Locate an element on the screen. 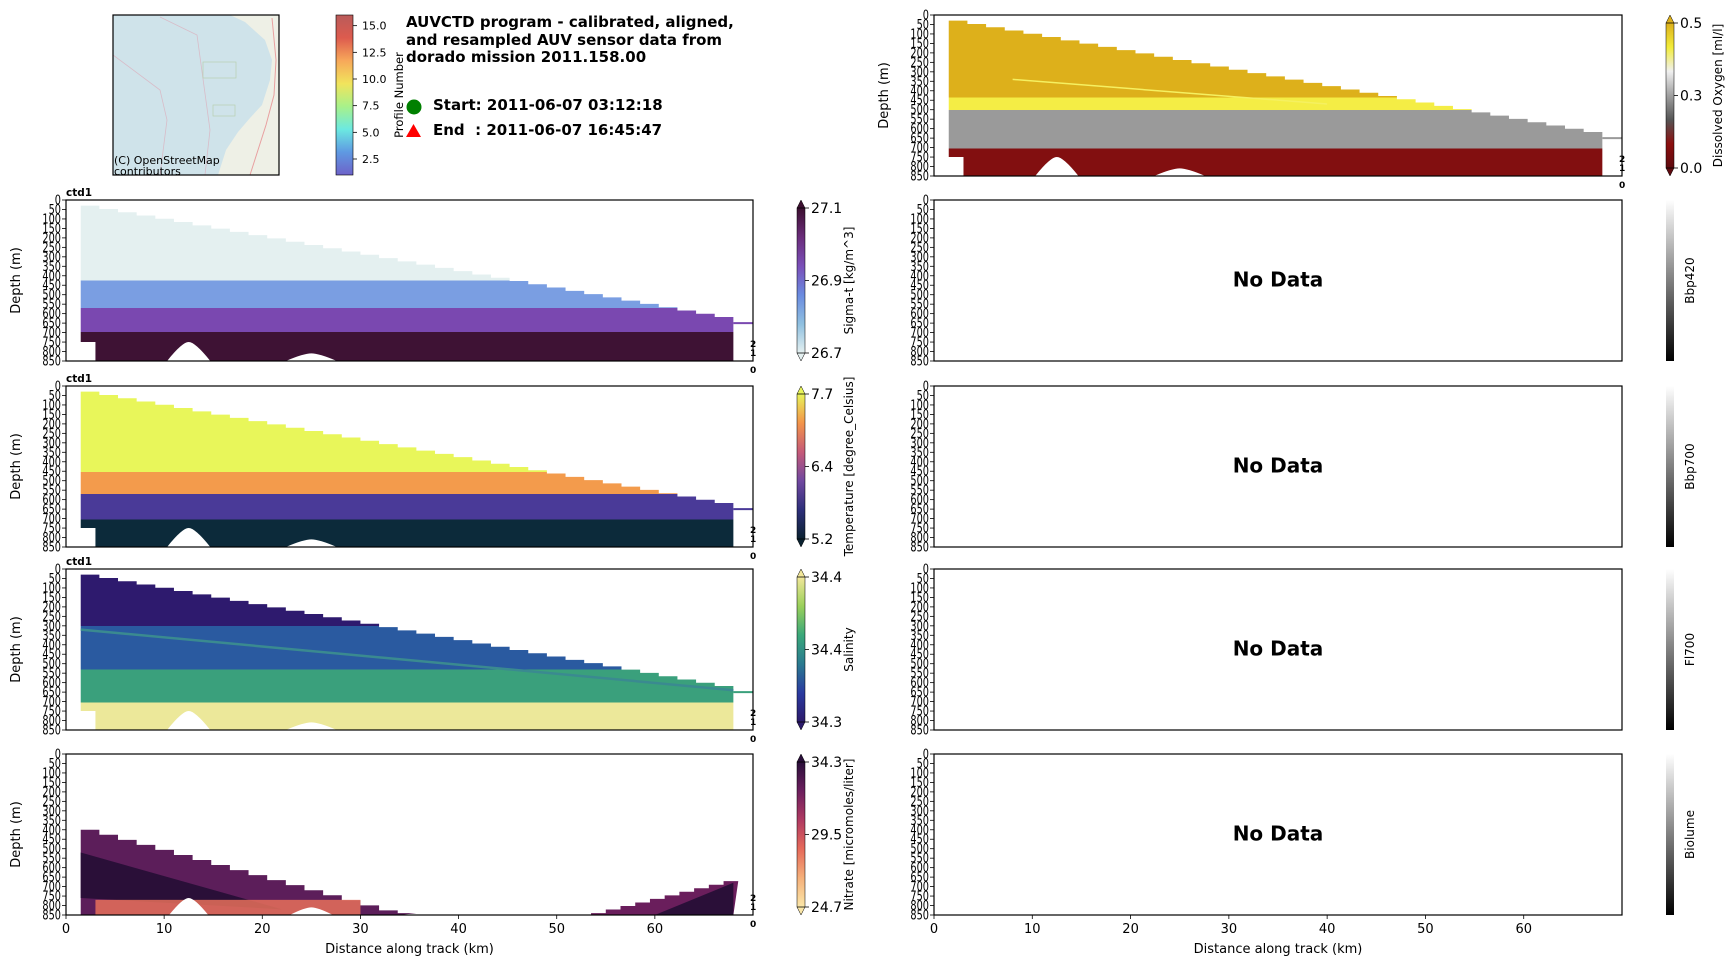 The height and width of the screenshot is (968, 1732). colorbar-bbp700: Bbp700 is located at coordinates (1681, 466).